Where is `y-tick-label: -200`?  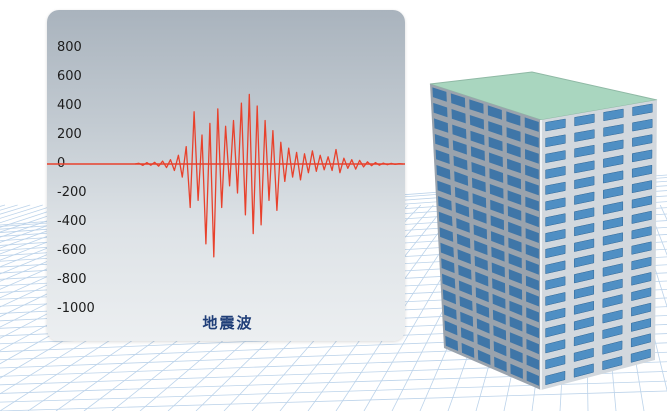 y-tick-label: -200 is located at coordinates (72, 192).